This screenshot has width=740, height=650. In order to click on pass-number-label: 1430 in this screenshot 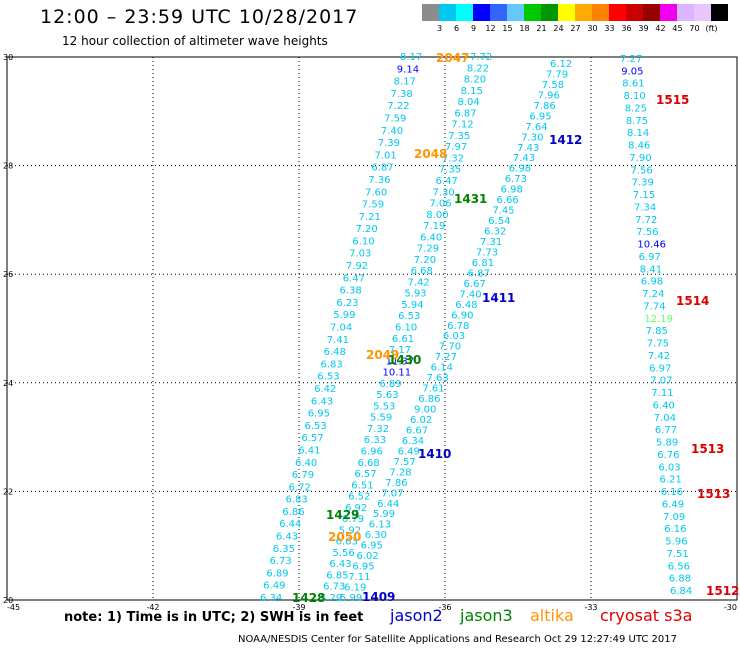, I will do `click(404, 360)`.